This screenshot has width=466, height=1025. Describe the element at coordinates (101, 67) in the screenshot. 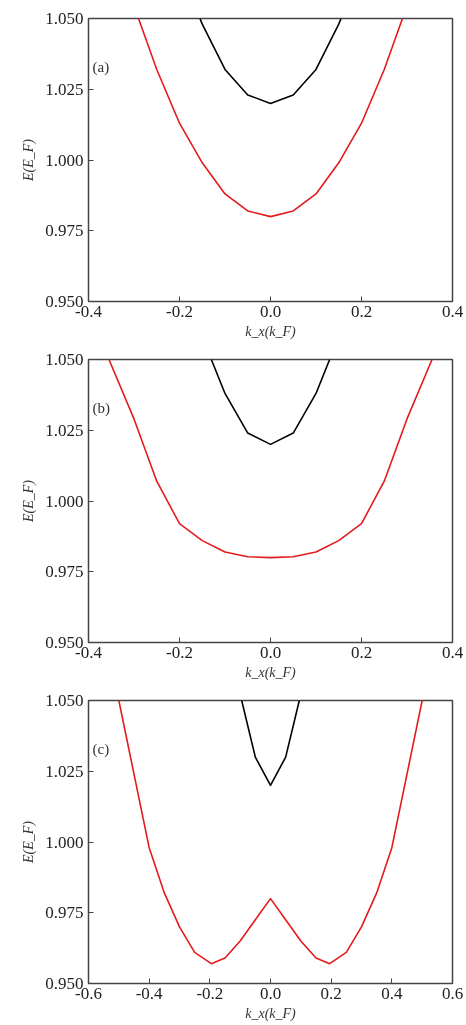

I see `annotation: (a)` at that location.